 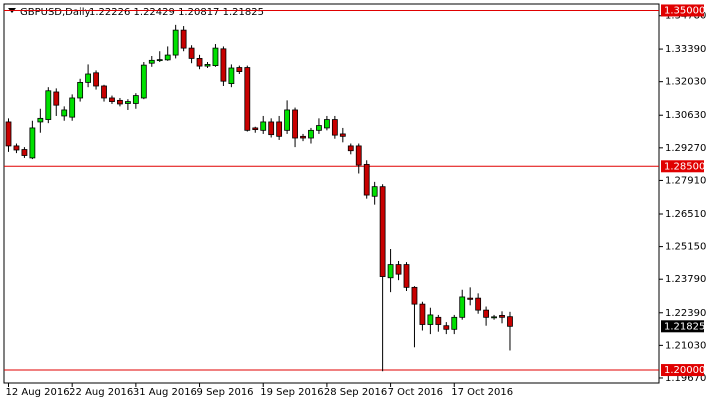 What do you see at coordinates (165, 392) in the screenshot?
I see `x-tick-label: 31 Aug 2016` at bounding box center [165, 392].